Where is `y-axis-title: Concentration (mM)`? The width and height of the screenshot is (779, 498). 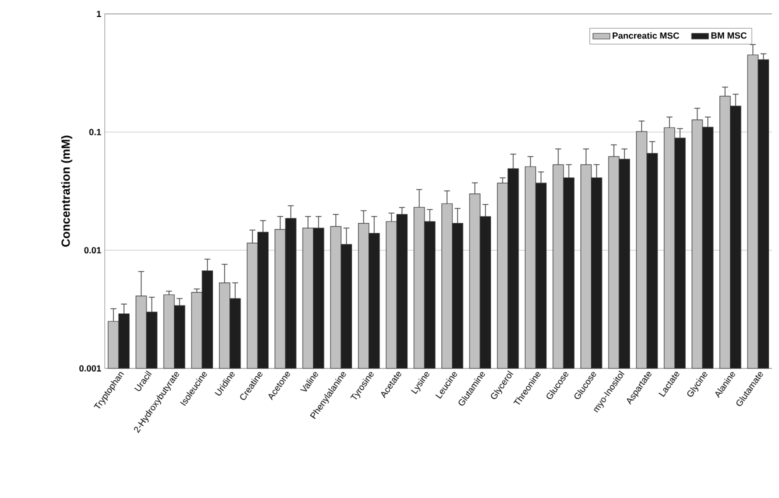 y-axis-title: Concentration (mM) is located at coordinates (66, 190).